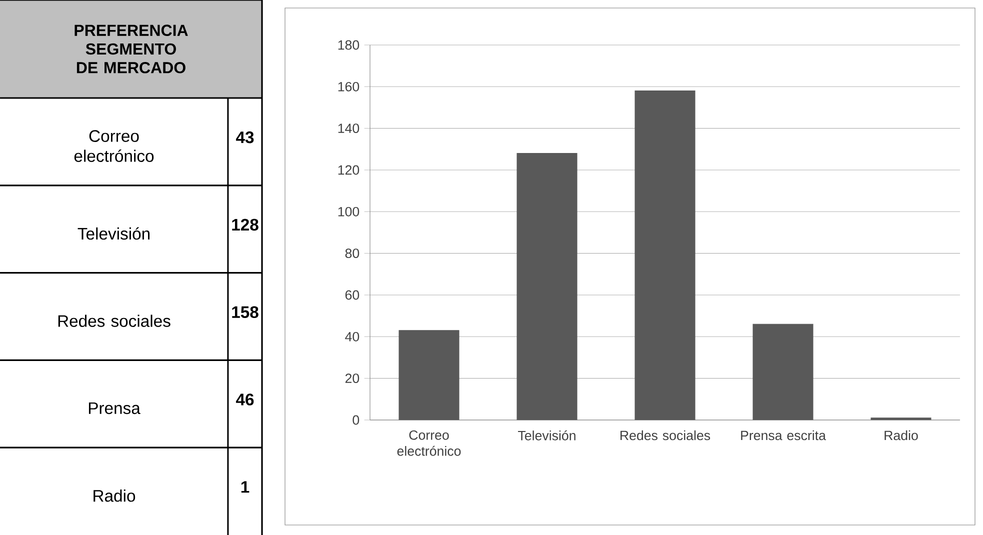 The width and height of the screenshot is (983, 535). Describe the element at coordinates (901, 435) in the screenshot. I see `x-tick-label: Radio` at that location.